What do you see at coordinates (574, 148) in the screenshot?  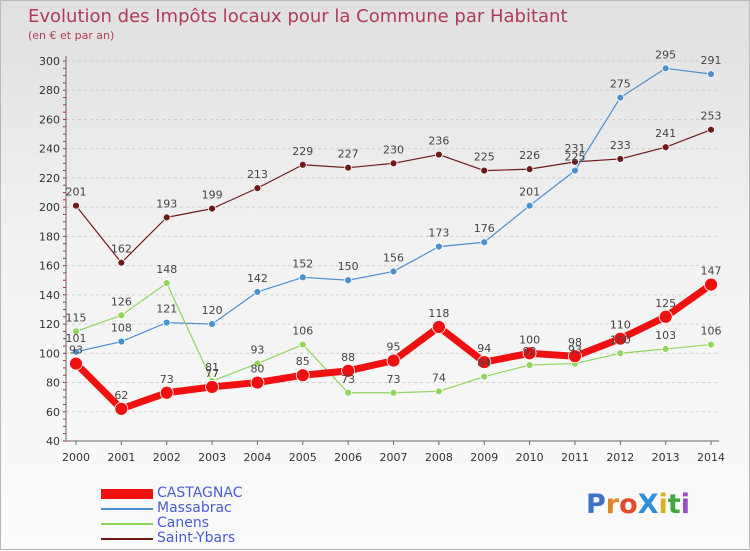 I see `data-label: 231` at bounding box center [574, 148].